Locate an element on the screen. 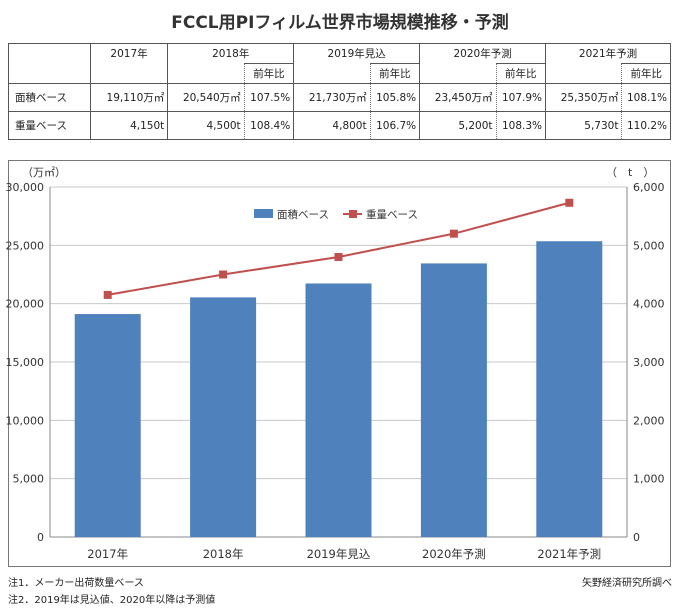 The width and height of the screenshot is (680, 612). row-label: 重量ベース is located at coordinates (49, 125).